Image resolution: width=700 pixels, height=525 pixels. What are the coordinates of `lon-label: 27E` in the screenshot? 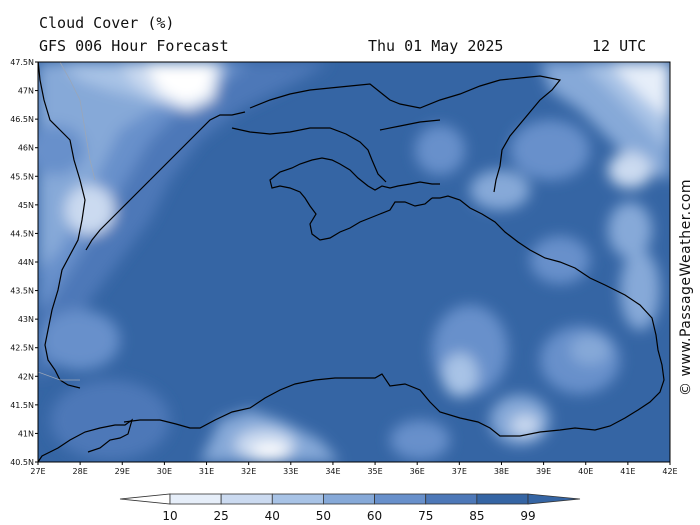 It's located at (37, 471).